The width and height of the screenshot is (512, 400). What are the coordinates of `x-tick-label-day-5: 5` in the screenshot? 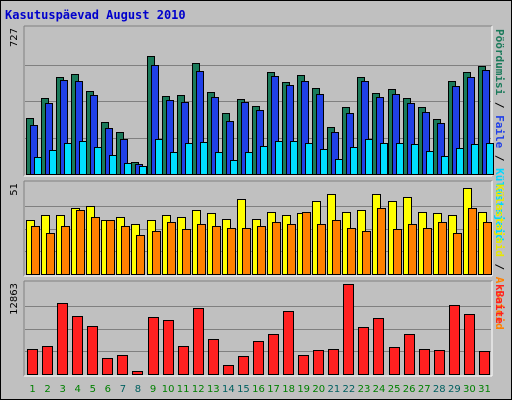 It's located at (93, 389).